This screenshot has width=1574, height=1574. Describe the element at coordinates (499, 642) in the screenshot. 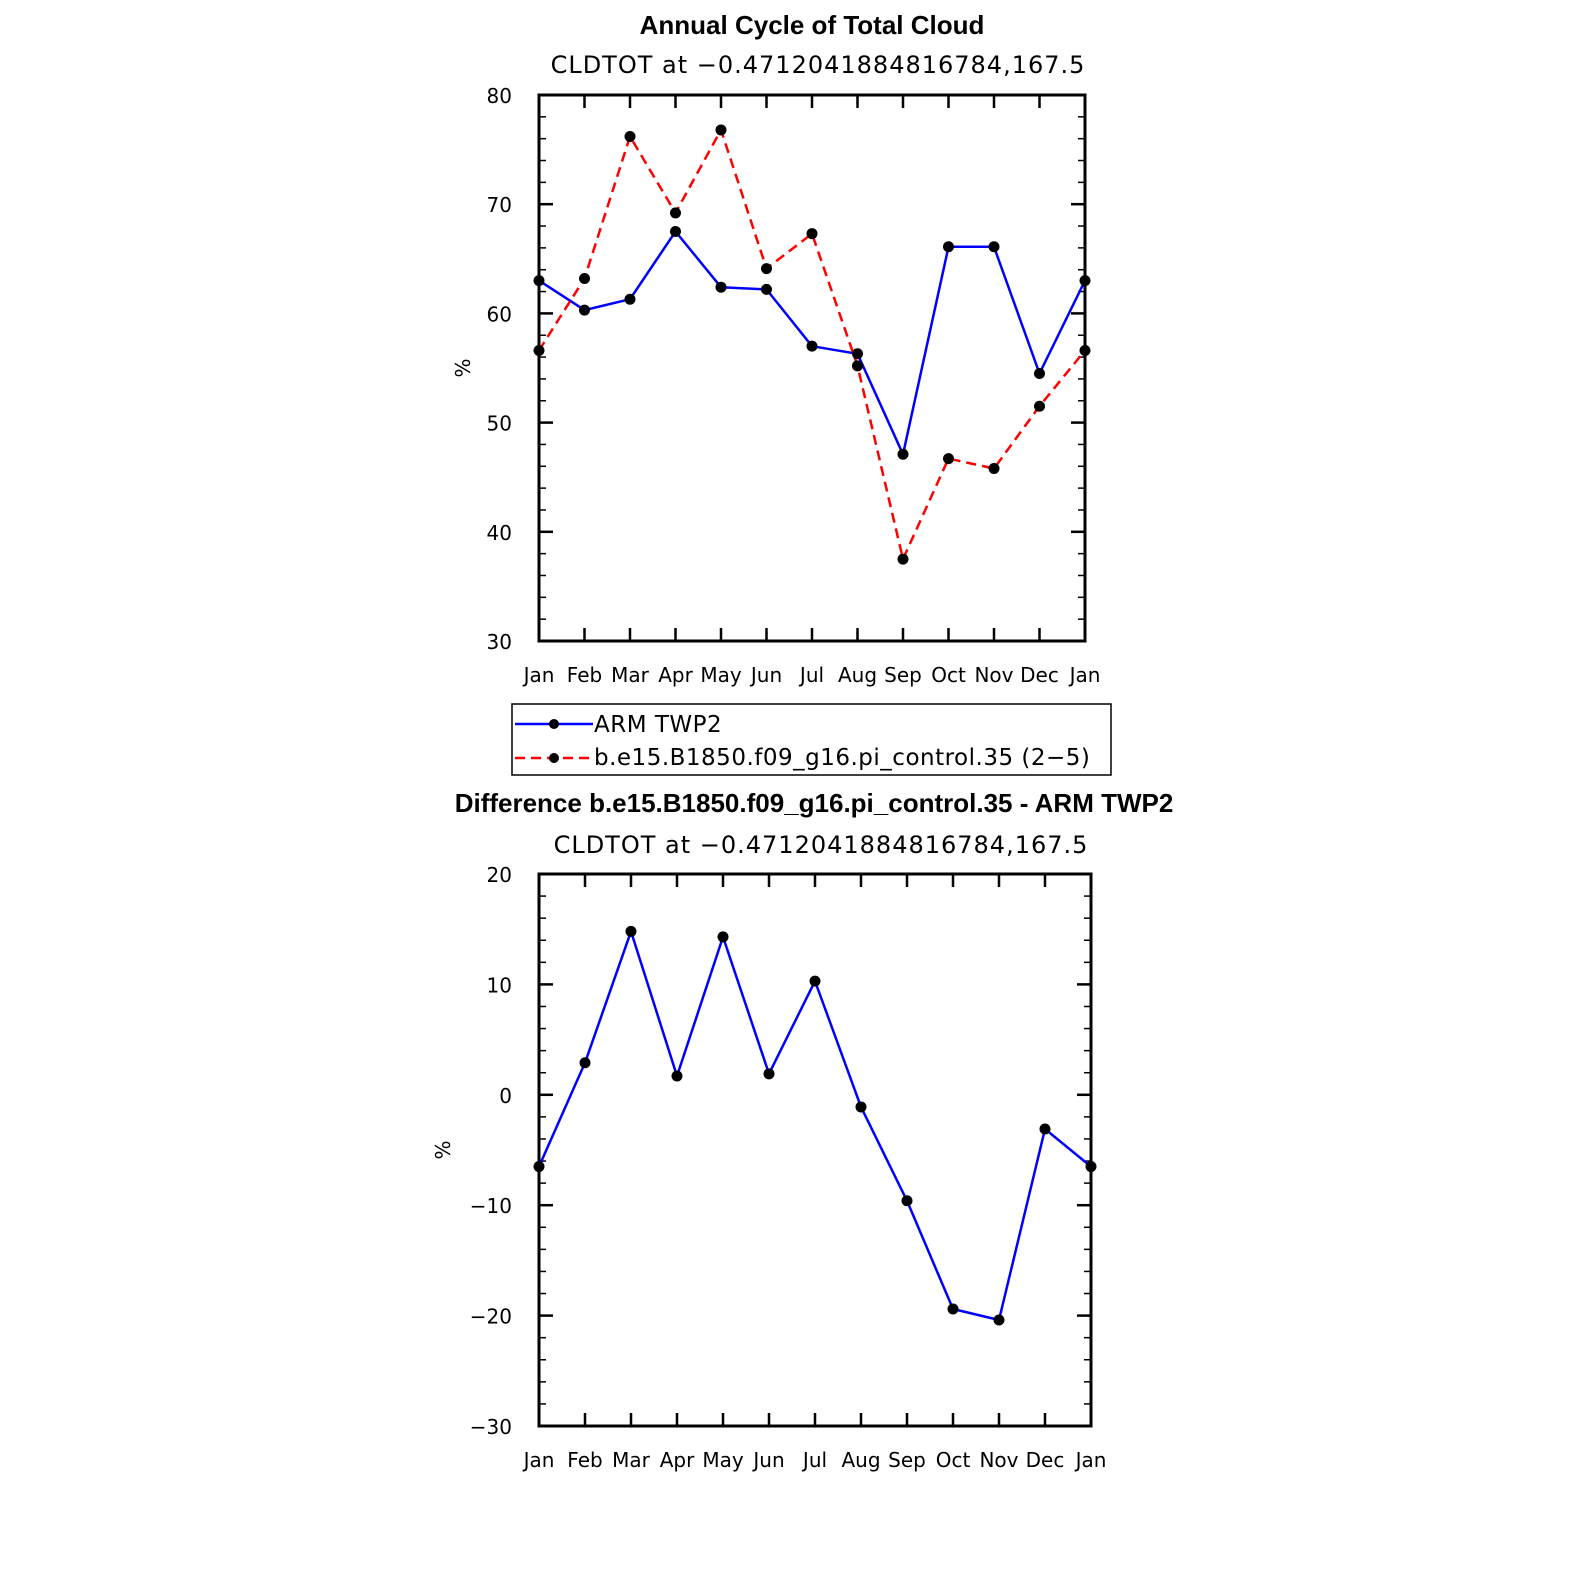

I see `y-tick-label: 30` at that location.